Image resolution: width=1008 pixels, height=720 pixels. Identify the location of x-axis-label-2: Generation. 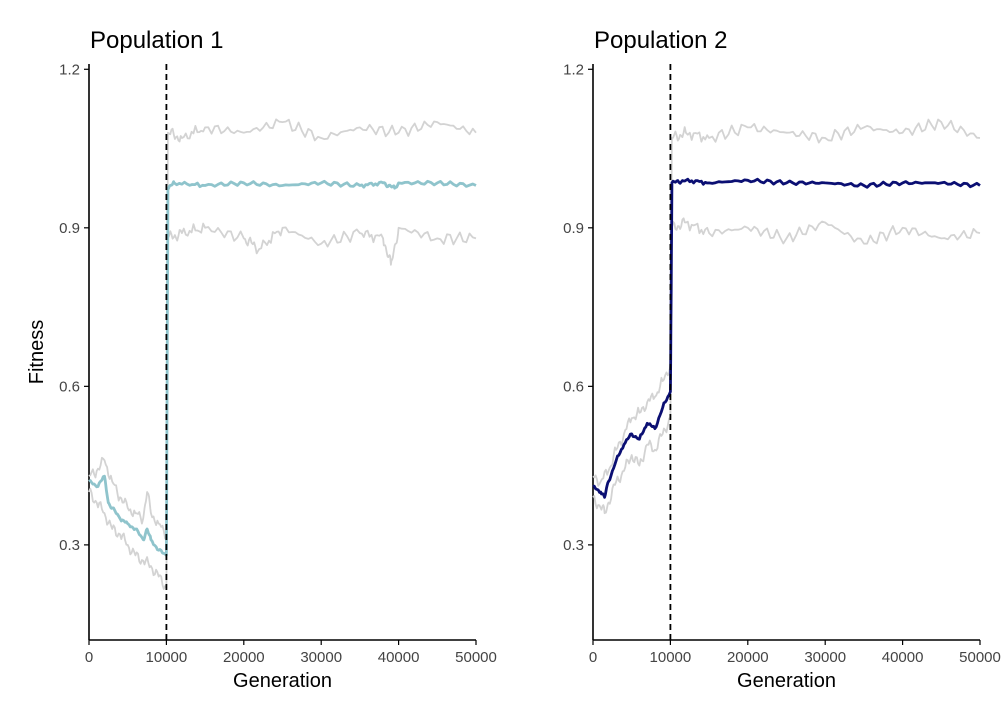
(786, 681).